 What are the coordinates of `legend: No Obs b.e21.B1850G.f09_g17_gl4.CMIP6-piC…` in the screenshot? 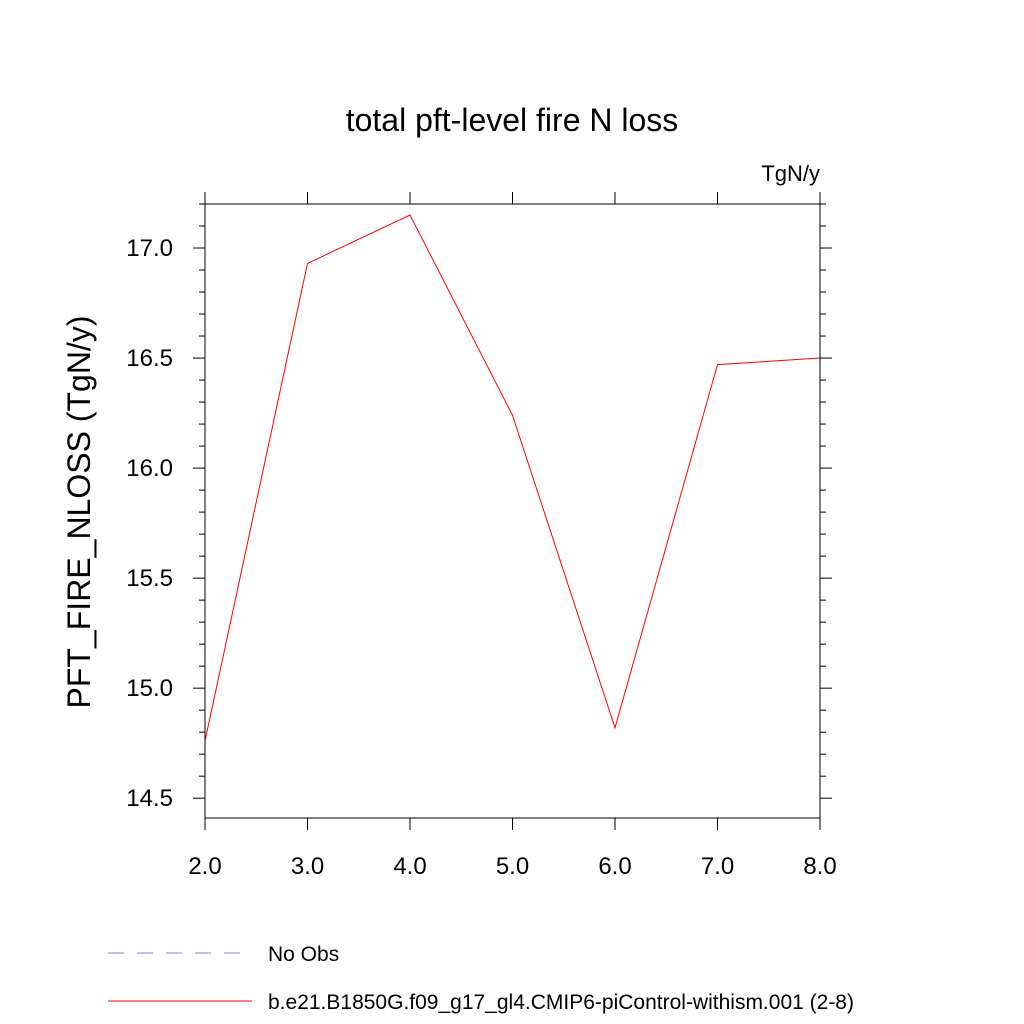 It's located at (481, 978).